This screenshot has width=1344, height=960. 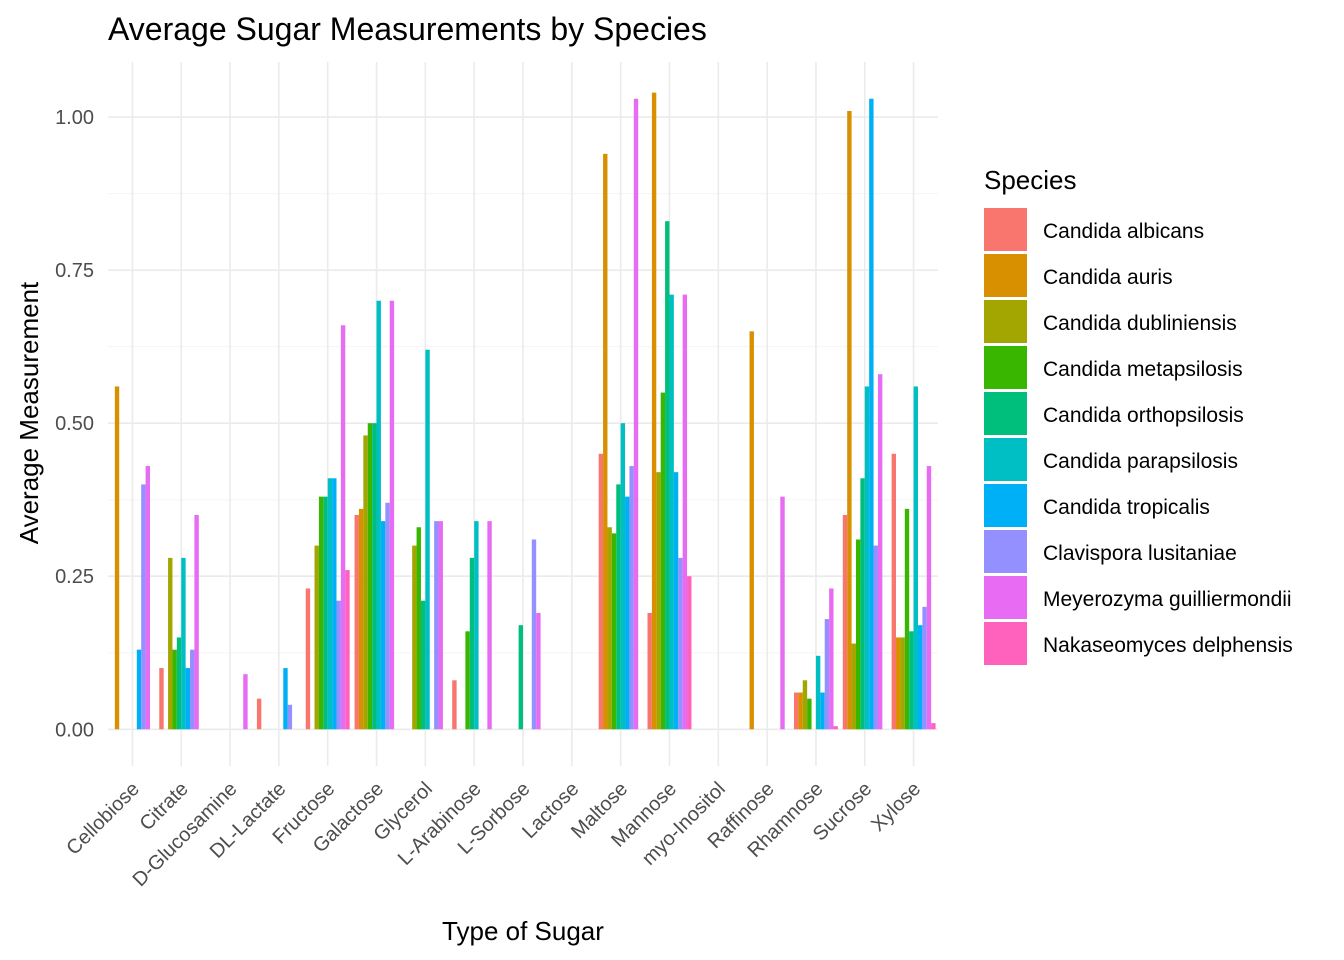 I want to click on y-tick-label: 0.00, so click(x=74, y=730).